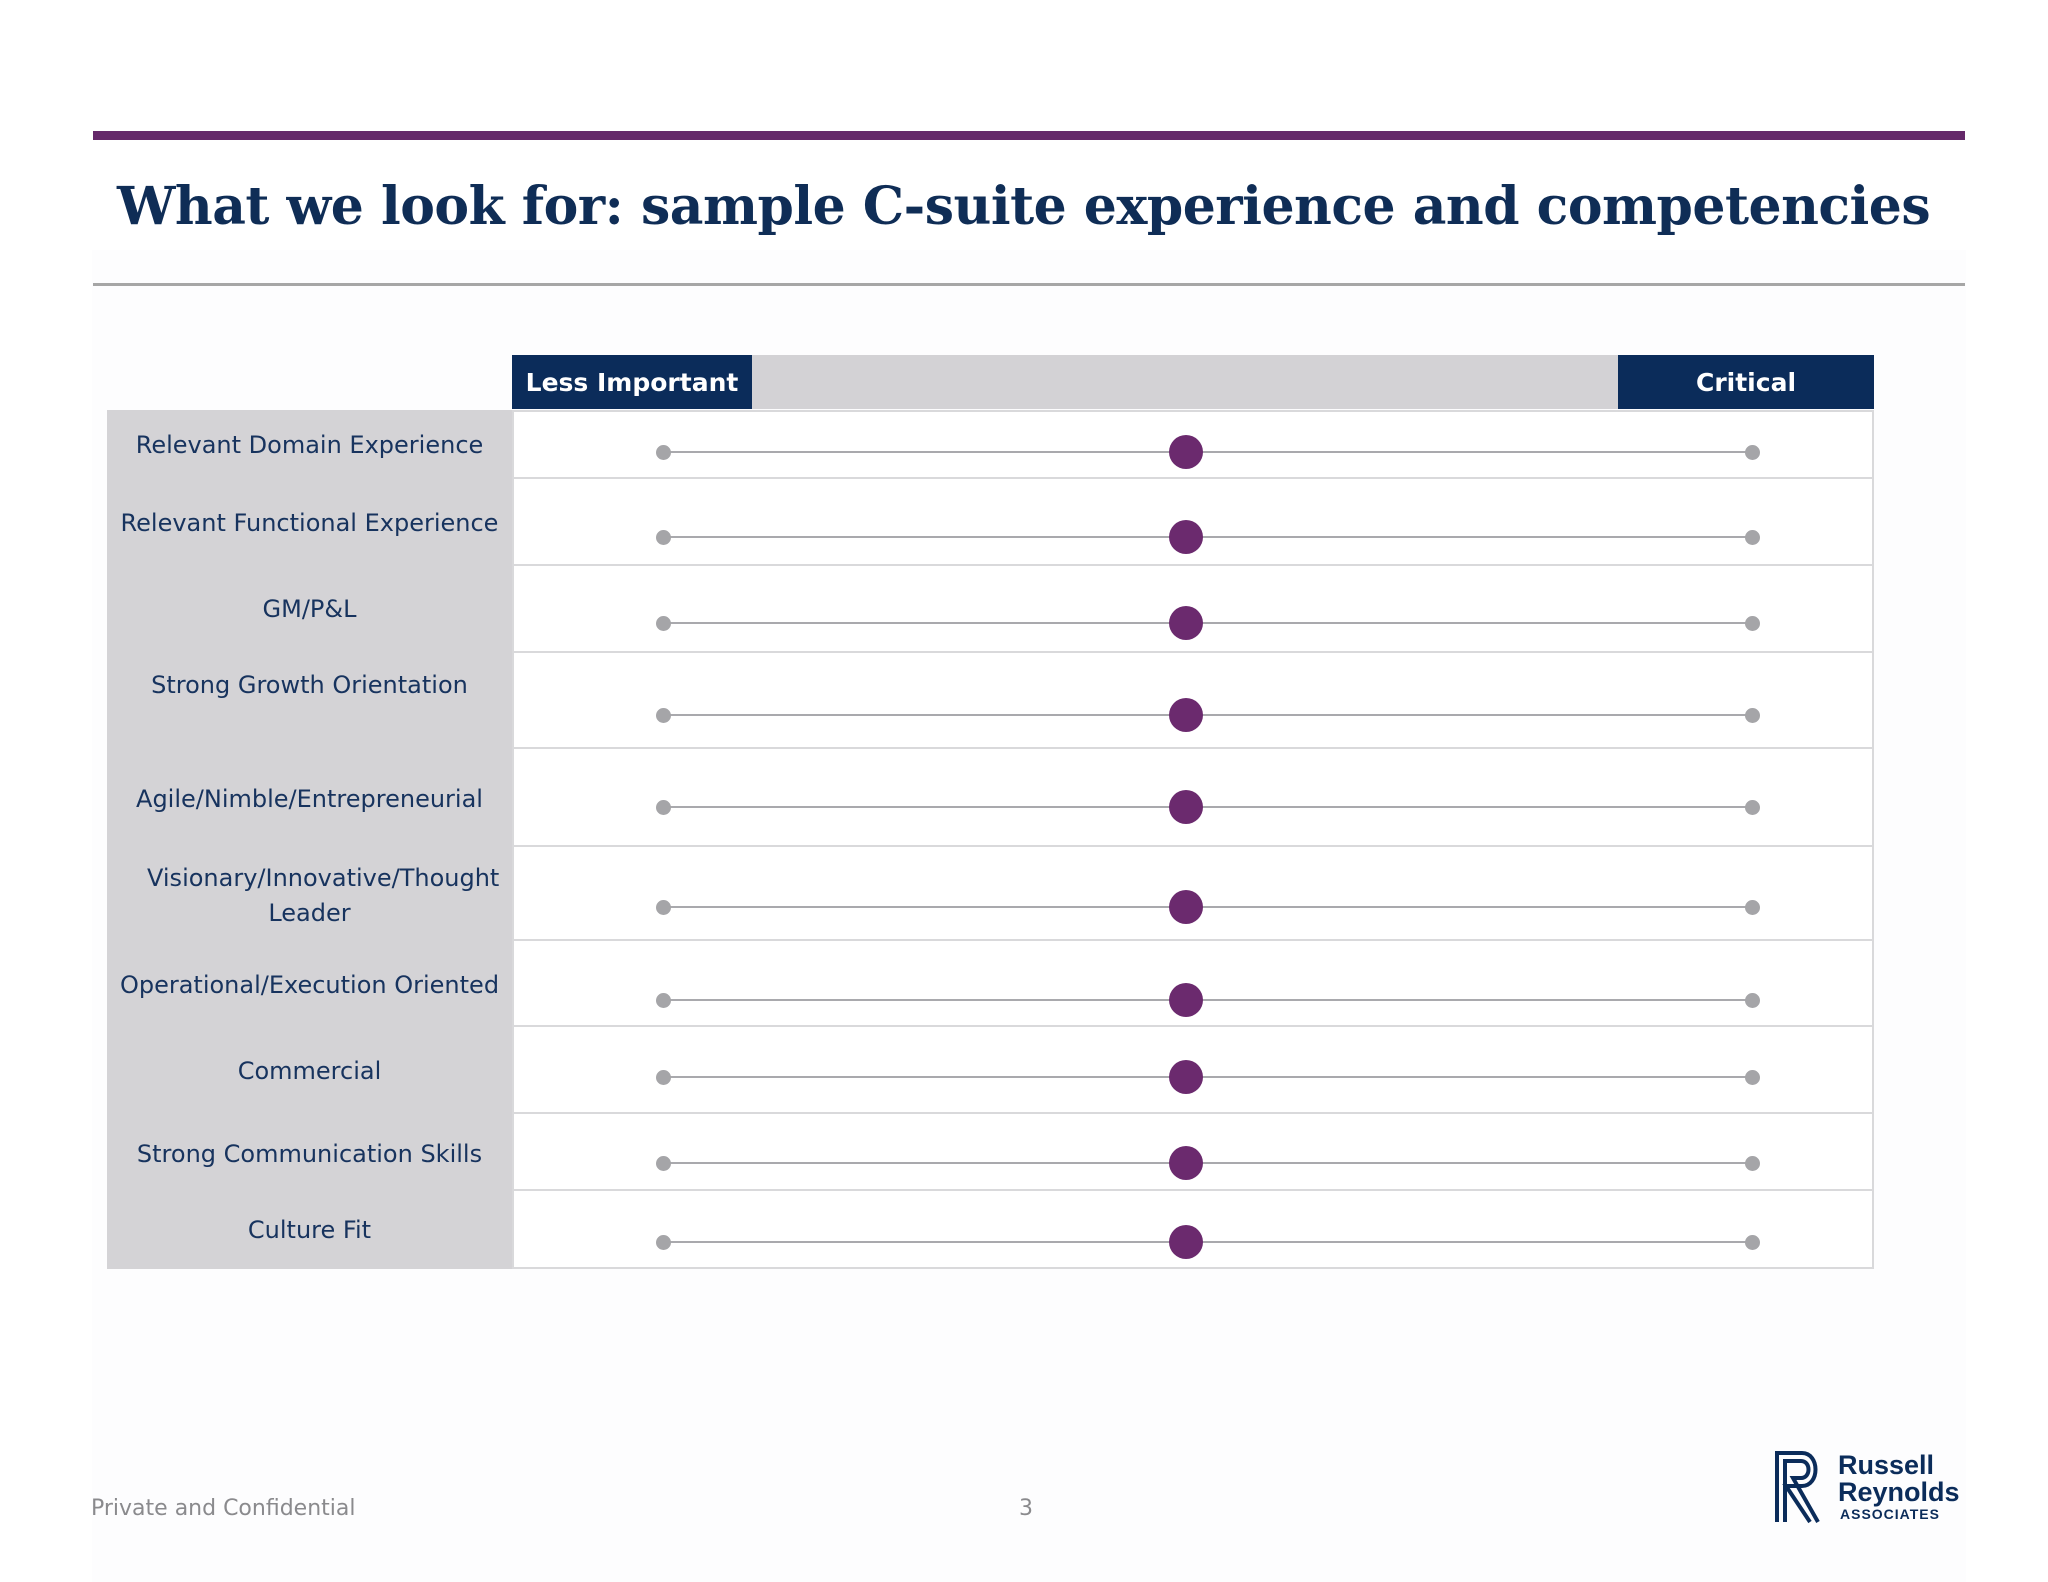  I want to click on scale-label-critical: Critical, so click(1746, 382).